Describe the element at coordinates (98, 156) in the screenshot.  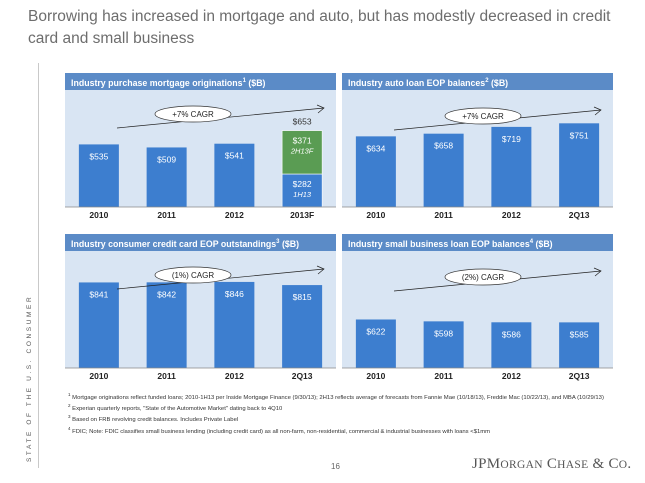
I see `data-label: $535` at that location.